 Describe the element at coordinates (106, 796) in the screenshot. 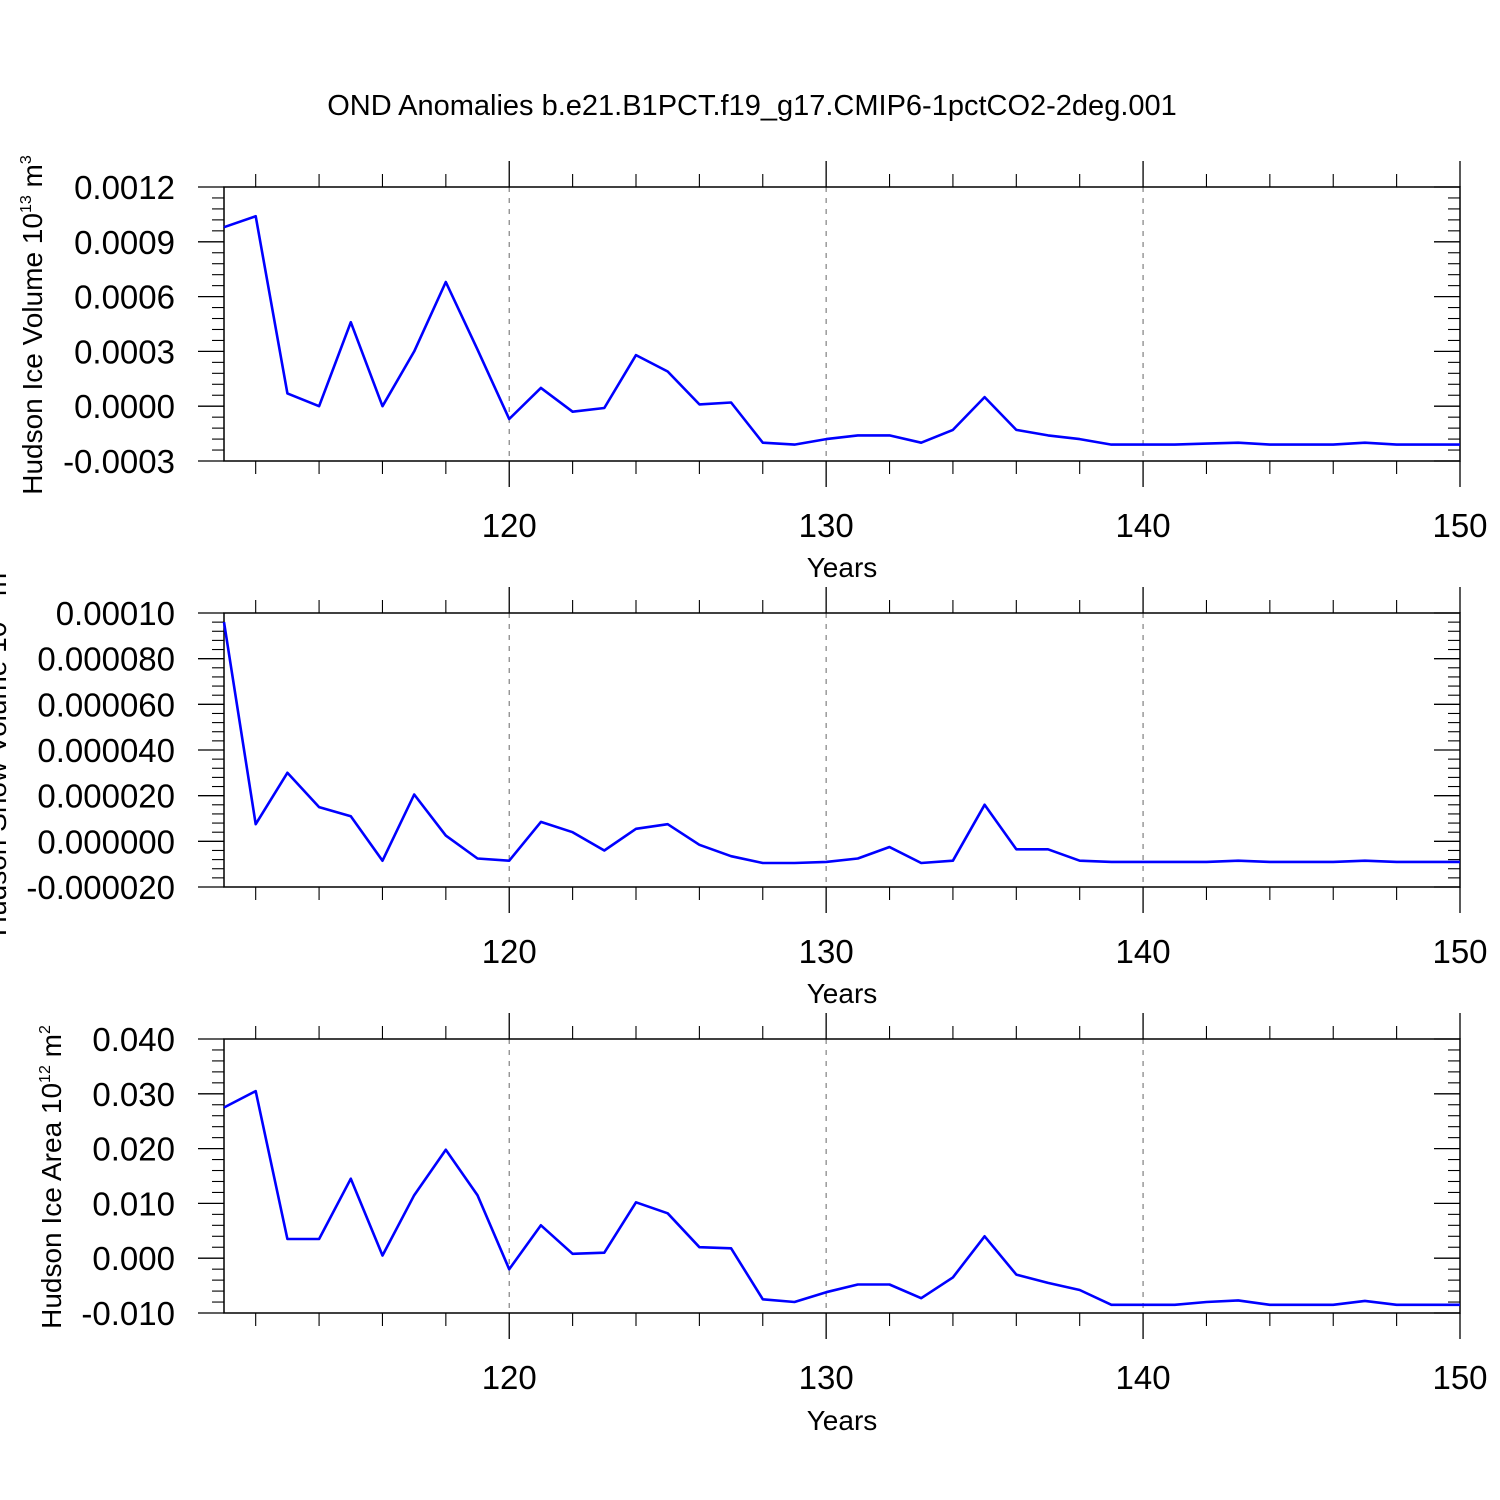

I see `y-tick-label: 0.000020` at that location.